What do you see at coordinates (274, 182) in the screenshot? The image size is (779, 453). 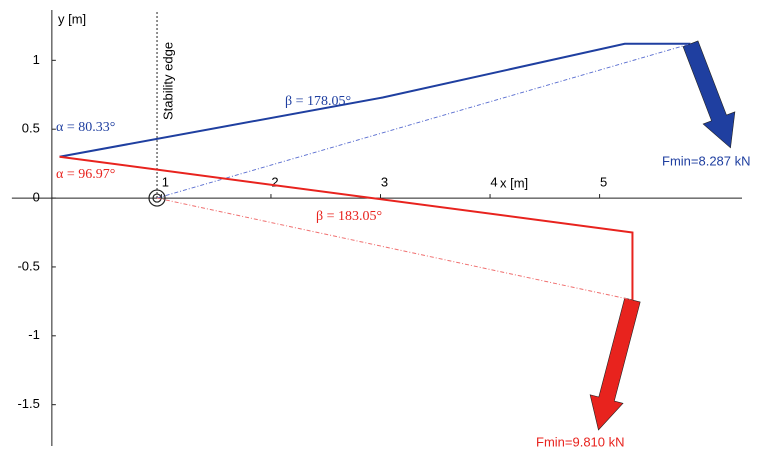 I see `x-tick-label: 2` at bounding box center [274, 182].